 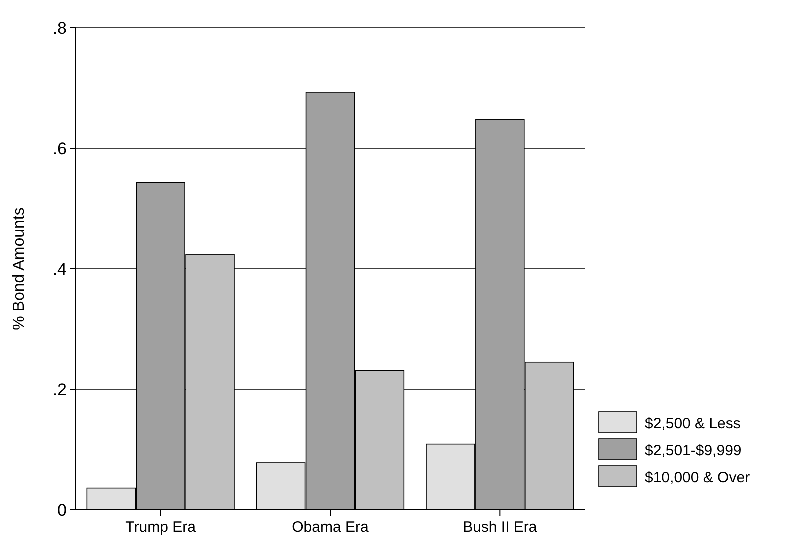 I want to click on legend-label: $10,000 & Over, so click(x=697, y=477).